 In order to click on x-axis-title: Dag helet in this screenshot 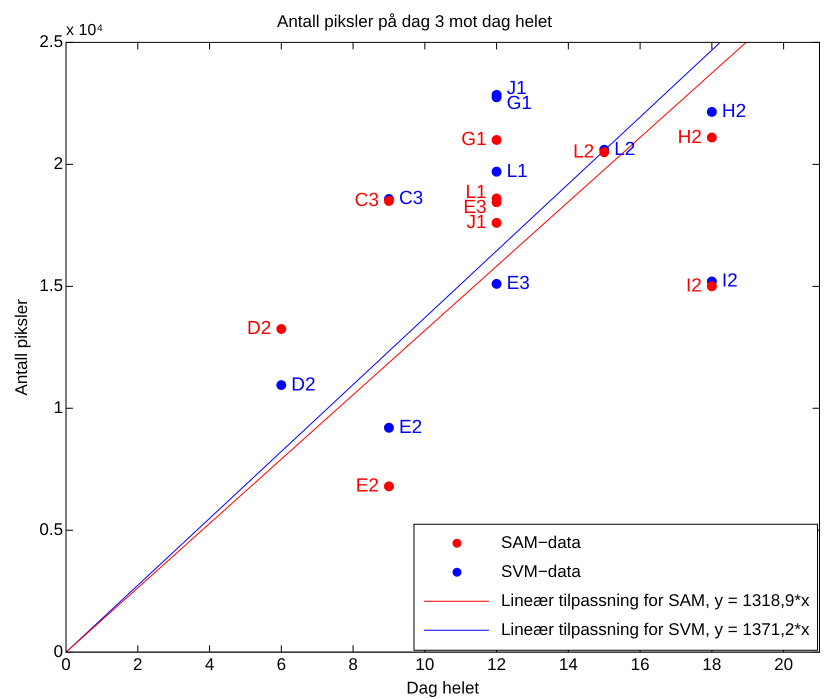, I will do `click(443, 688)`.